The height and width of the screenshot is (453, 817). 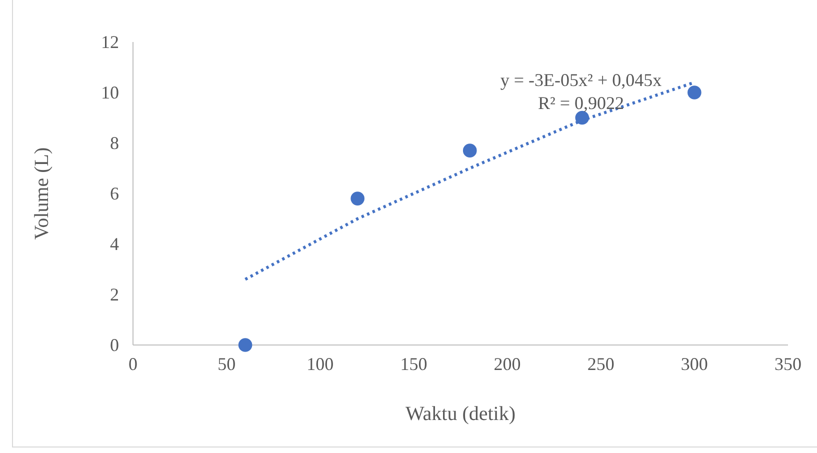 What do you see at coordinates (114, 142) in the screenshot?
I see `y-tick-label: 8` at bounding box center [114, 142].